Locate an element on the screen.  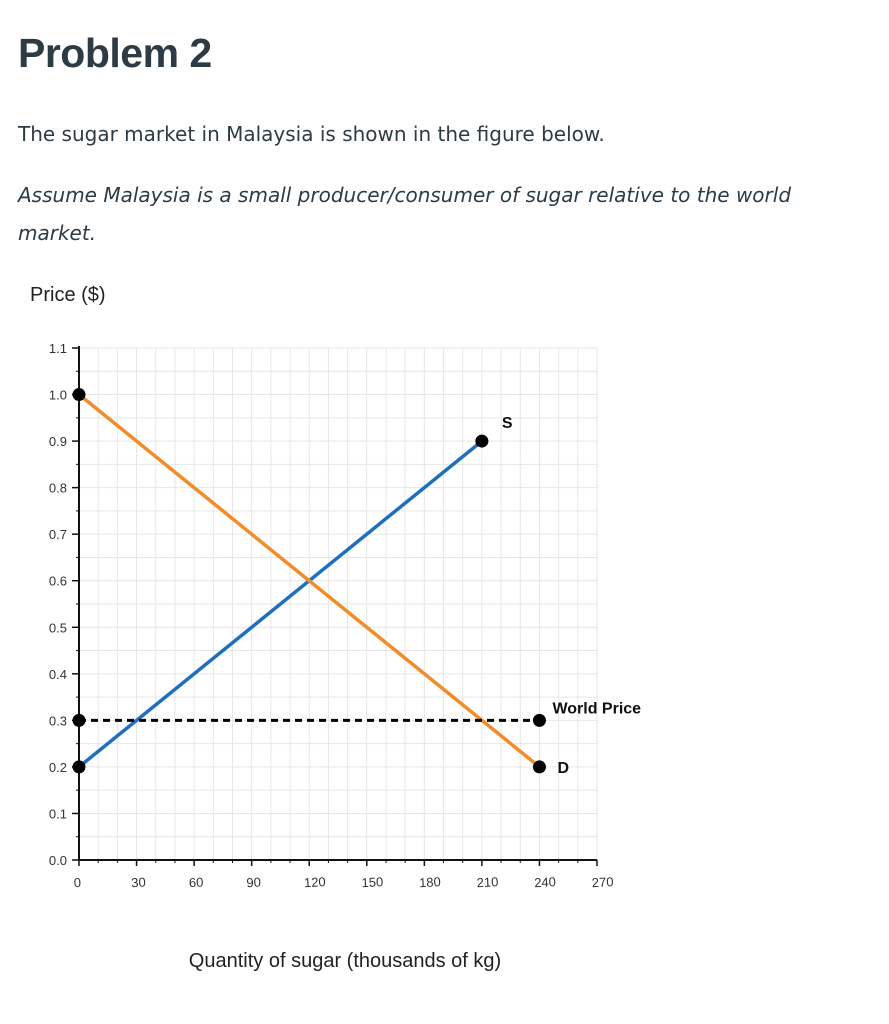
demand-end-point is located at coordinates (539, 767).